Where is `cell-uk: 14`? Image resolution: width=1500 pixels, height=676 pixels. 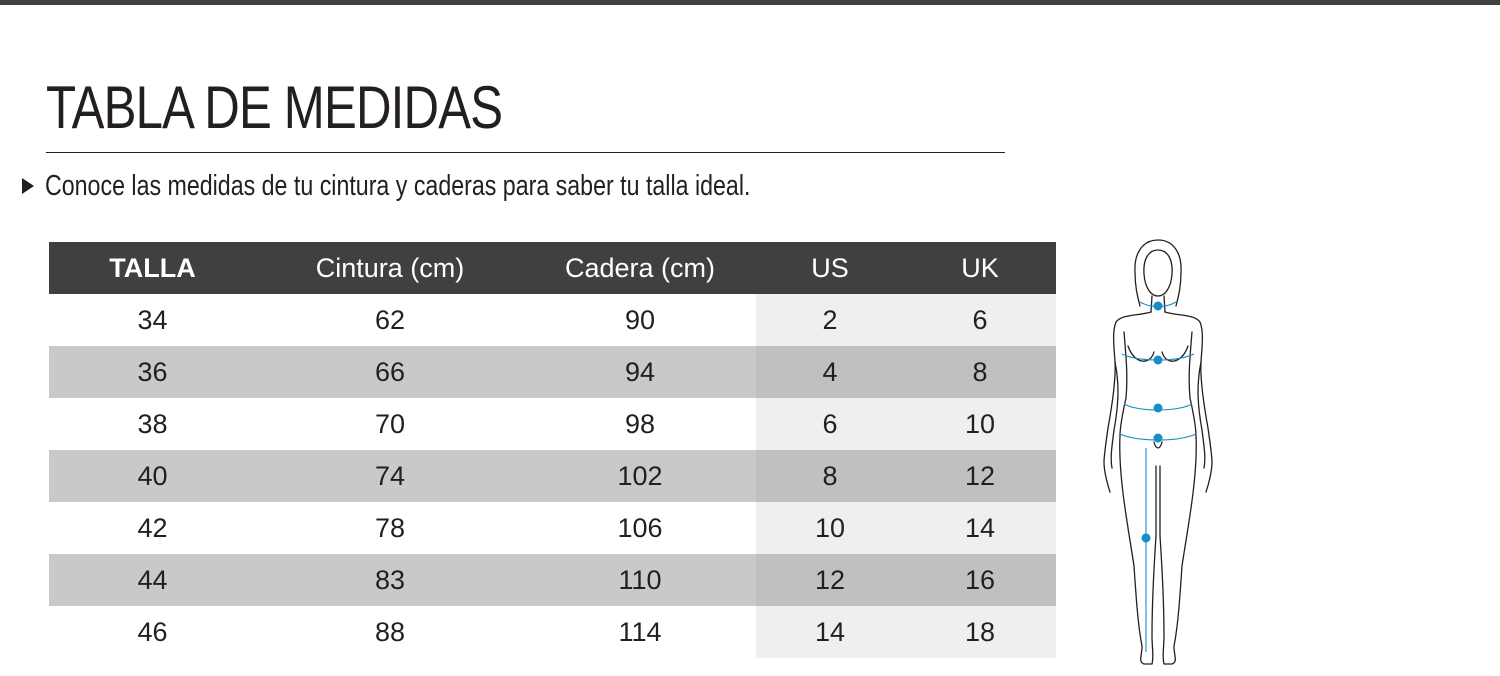
cell-uk: 14 is located at coordinates (980, 528).